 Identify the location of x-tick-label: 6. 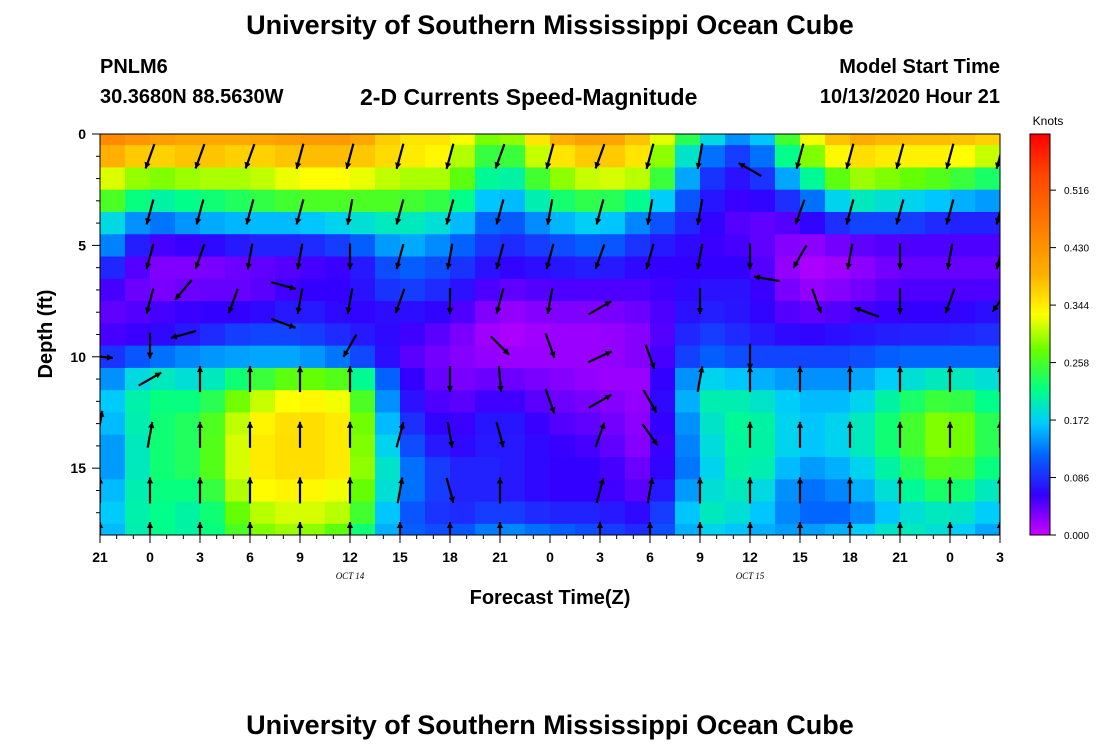
(250, 557).